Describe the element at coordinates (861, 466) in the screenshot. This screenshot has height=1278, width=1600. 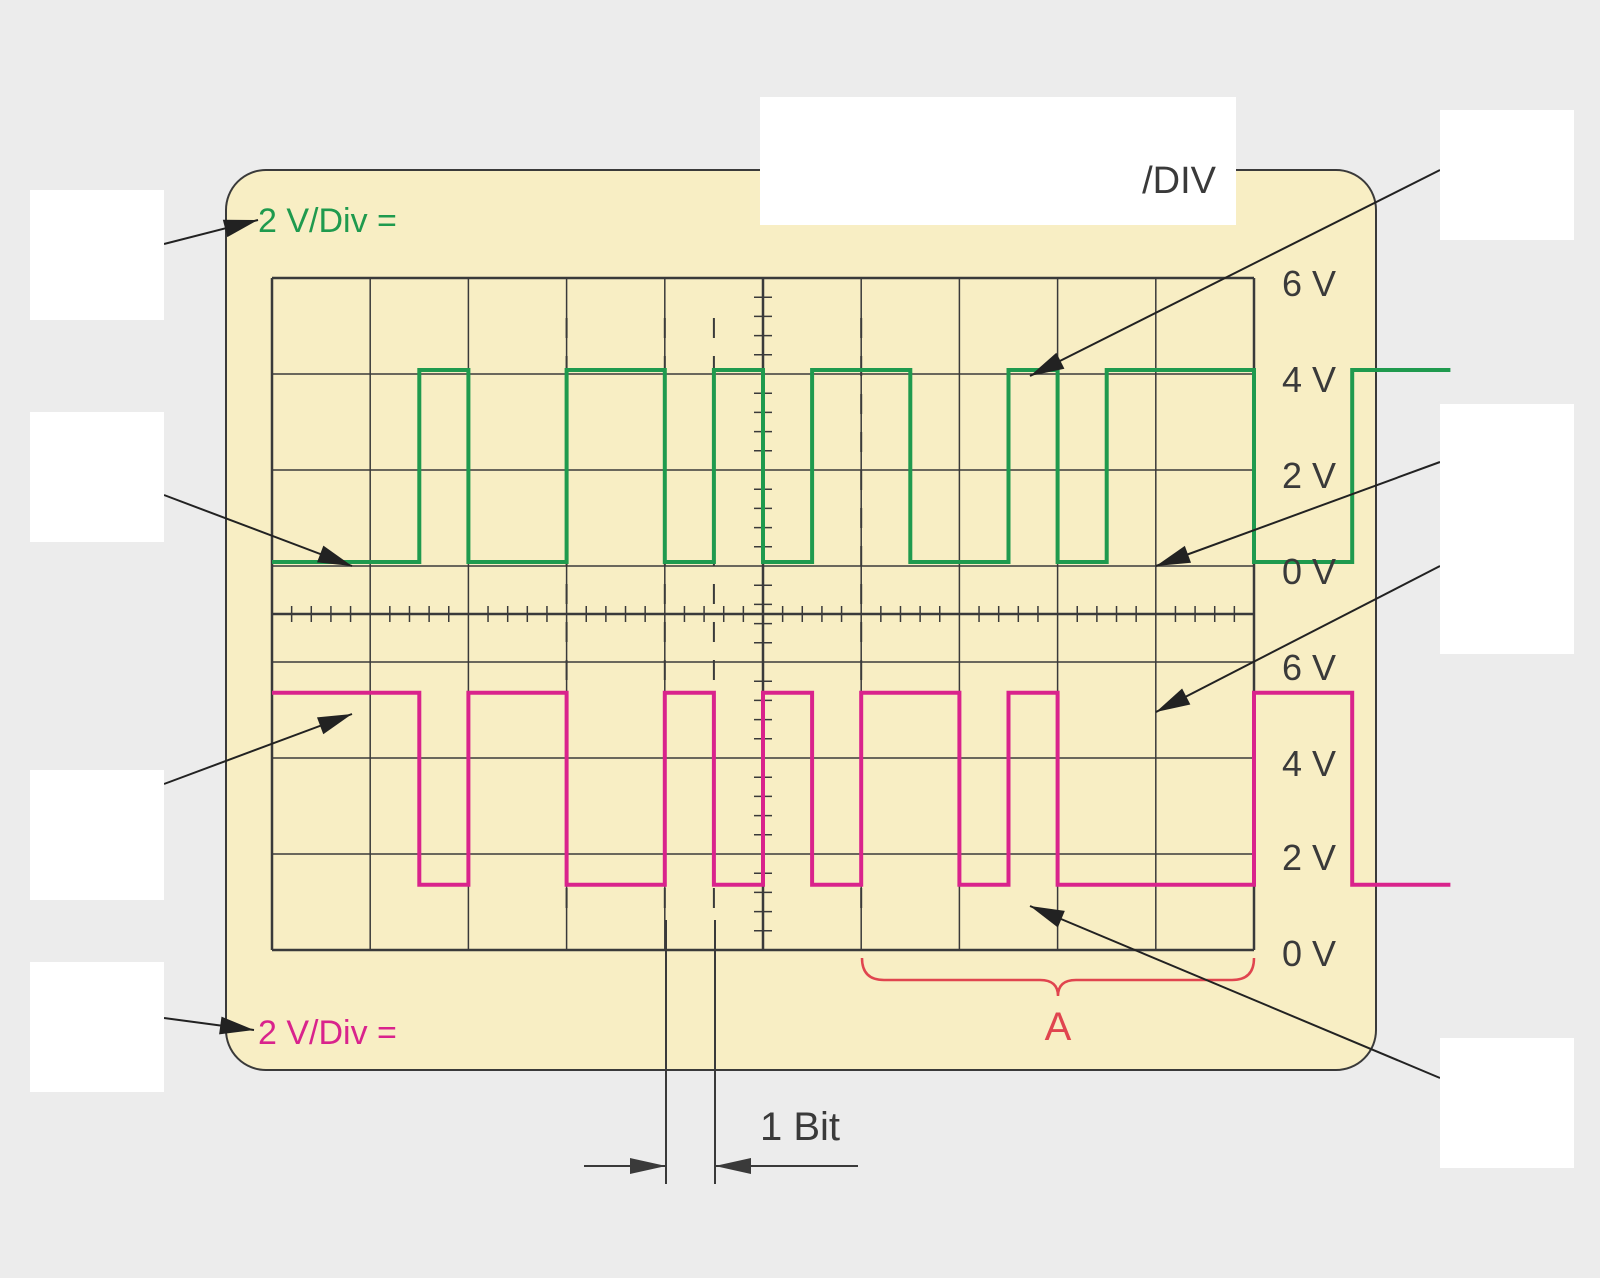
I see `channel1-trace` at that location.